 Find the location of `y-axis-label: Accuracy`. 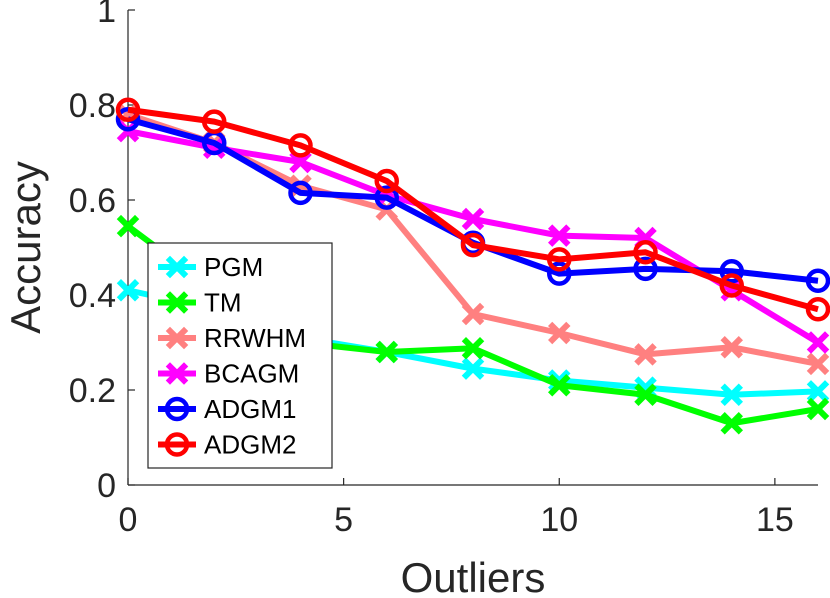

y-axis-label: Accuracy is located at coordinates (25, 247).